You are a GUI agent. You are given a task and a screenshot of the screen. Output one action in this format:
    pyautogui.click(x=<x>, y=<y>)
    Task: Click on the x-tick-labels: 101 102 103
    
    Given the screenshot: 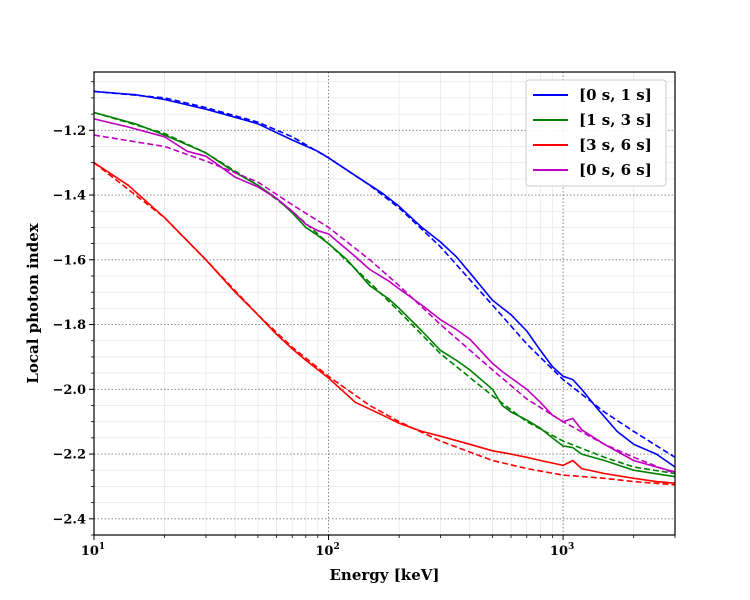 What is the action you would take?
    pyautogui.click(x=327, y=550)
    